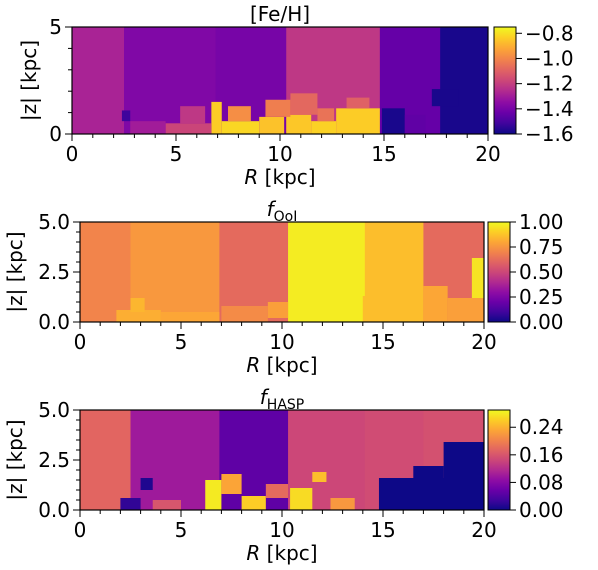 The width and height of the screenshot is (598, 570). I want to click on colorbar: 1.000.750.500.250.00, so click(525, 272).